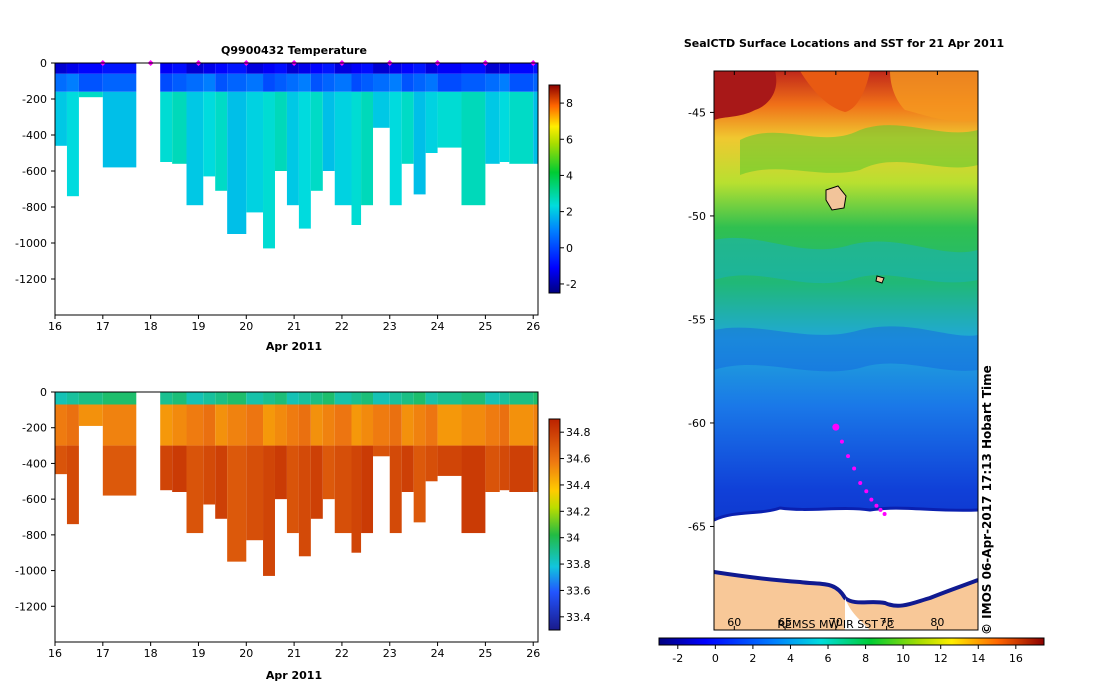 The height and width of the screenshot is (700, 1099). What do you see at coordinates (34, 135) in the screenshot?
I see `y-tick-label: -400` at bounding box center [34, 135].